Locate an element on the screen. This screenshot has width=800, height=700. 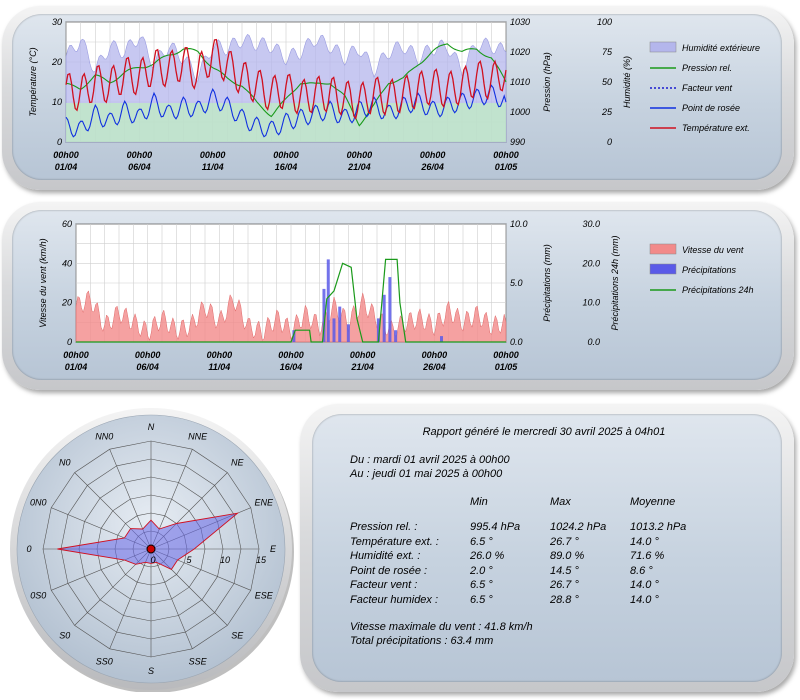
rose-dir-s: S is located at coordinates (151, 671).